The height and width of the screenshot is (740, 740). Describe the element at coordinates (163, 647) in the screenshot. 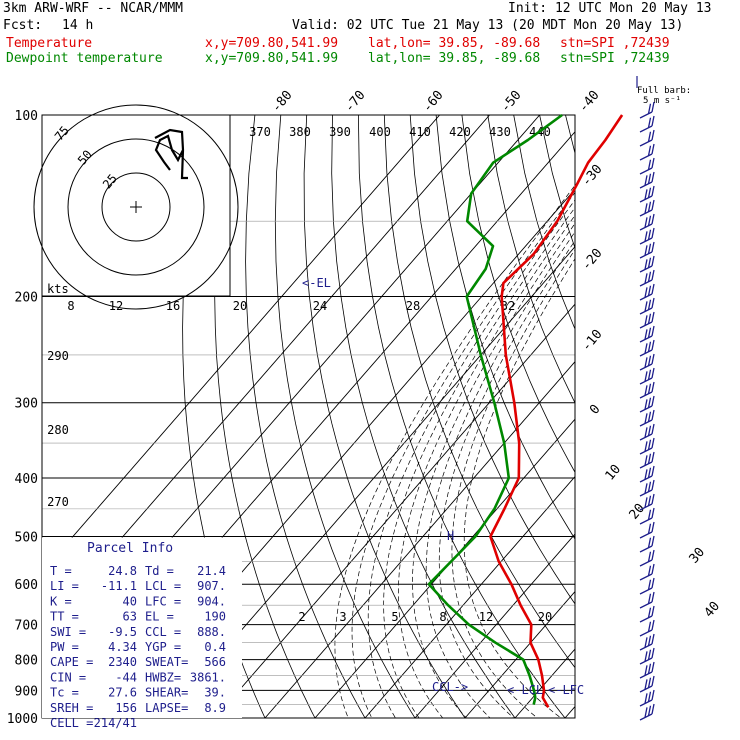

I see `parcel-param-label: YGP =` at that location.